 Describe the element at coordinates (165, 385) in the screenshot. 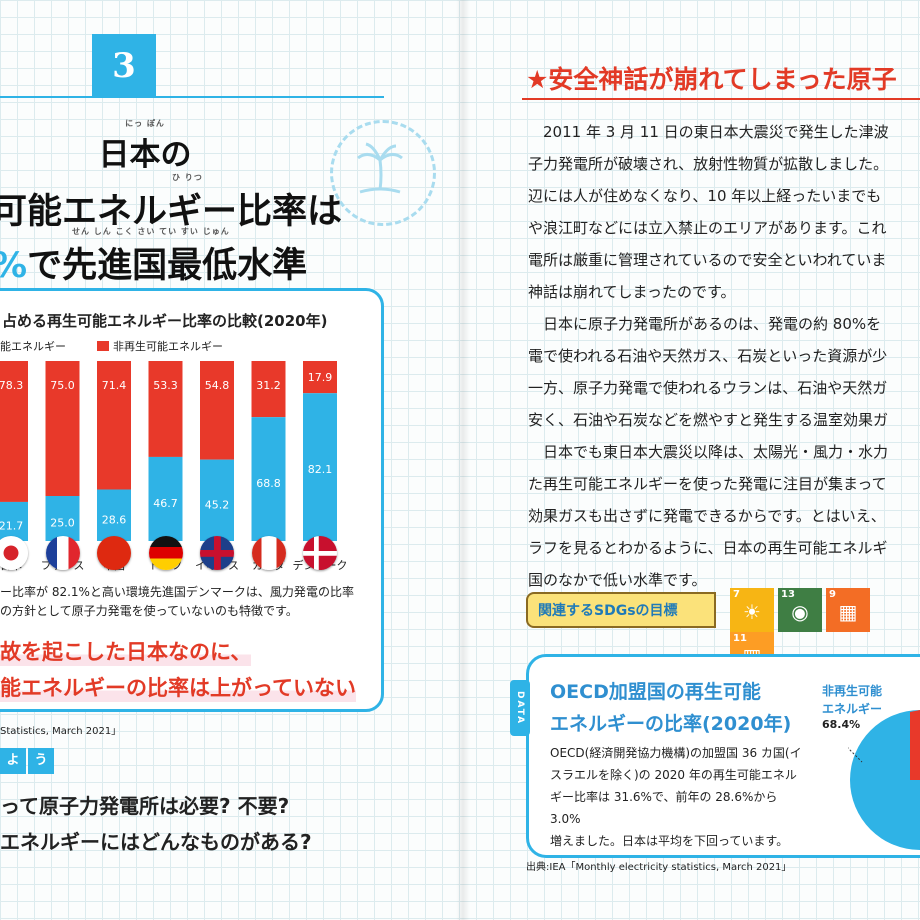

I see `bar-label-nonrenewable: 53.3` at that location.